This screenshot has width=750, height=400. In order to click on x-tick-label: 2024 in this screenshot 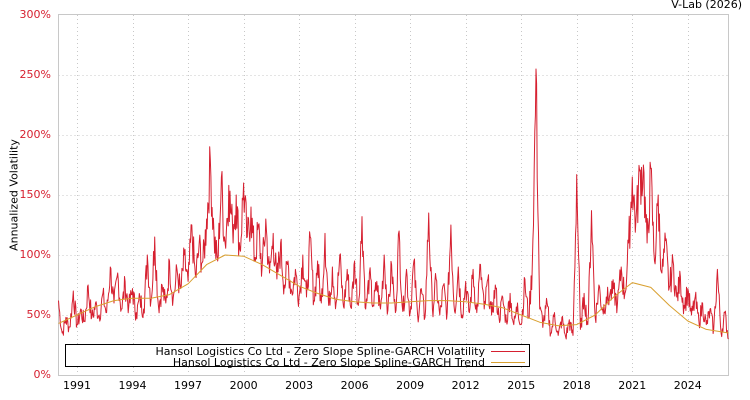, I will do `click(687, 385)`.